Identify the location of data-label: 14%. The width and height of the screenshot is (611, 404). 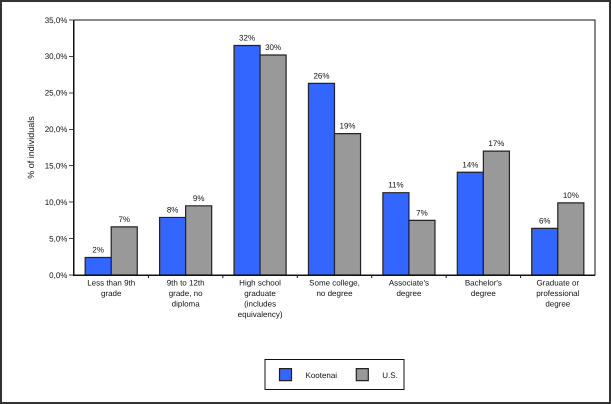
(470, 165).